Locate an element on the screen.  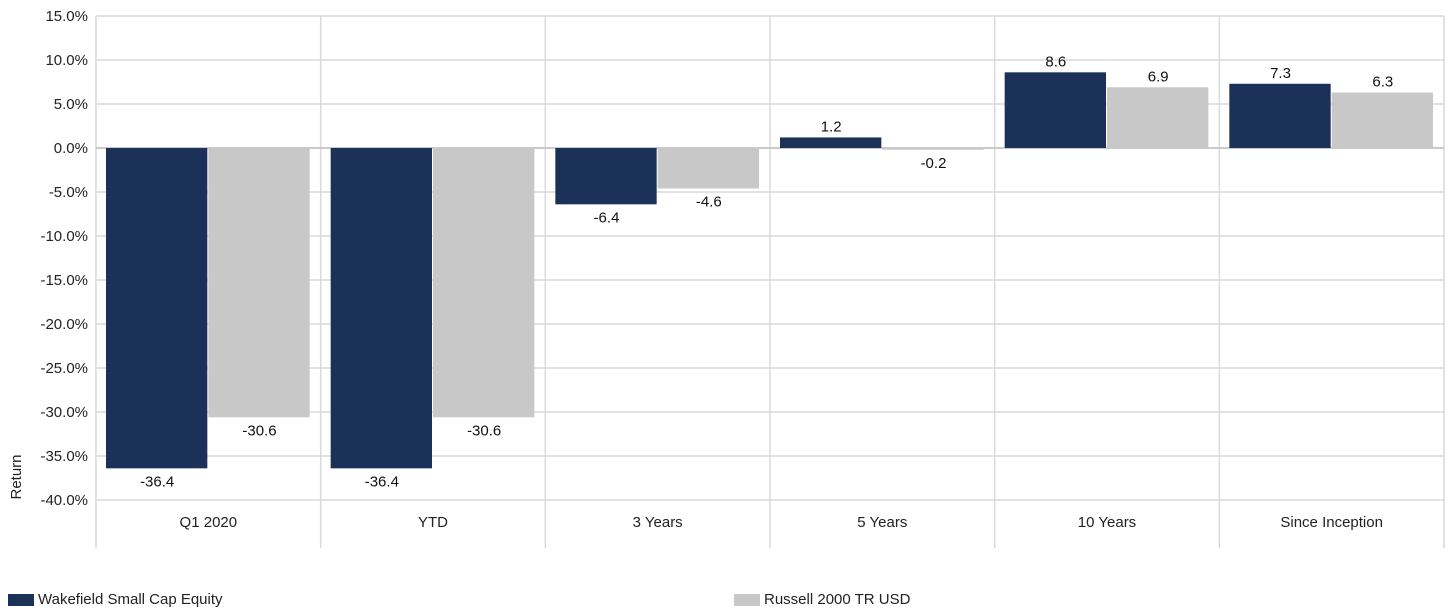
x-tick-label: Q1 2020 is located at coordinates (209, 522).